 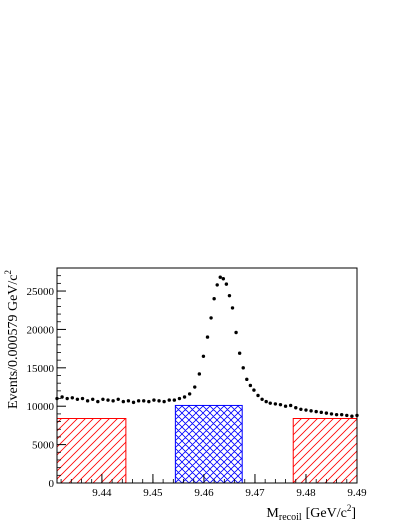 What do you see at coordinates (353, 513) in the screenshot?
I see `x-axis-label-close: ]` at bounding box center [353, 513].